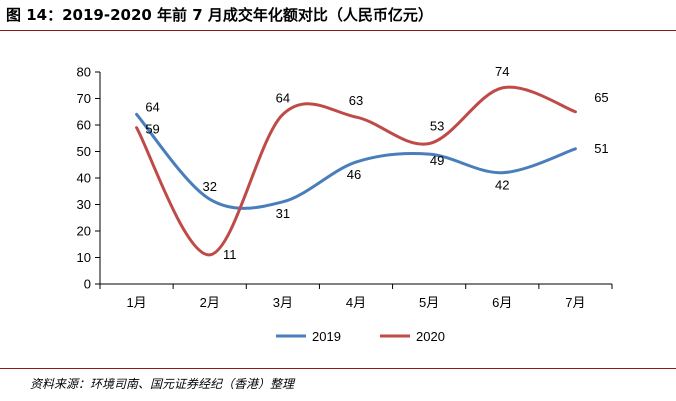 Image resolution: width=676 pixels, height=401 pixels. Describe the element at coordinates (230, 254) in the screenshot. I see `data-label-2020: 11` at that location.